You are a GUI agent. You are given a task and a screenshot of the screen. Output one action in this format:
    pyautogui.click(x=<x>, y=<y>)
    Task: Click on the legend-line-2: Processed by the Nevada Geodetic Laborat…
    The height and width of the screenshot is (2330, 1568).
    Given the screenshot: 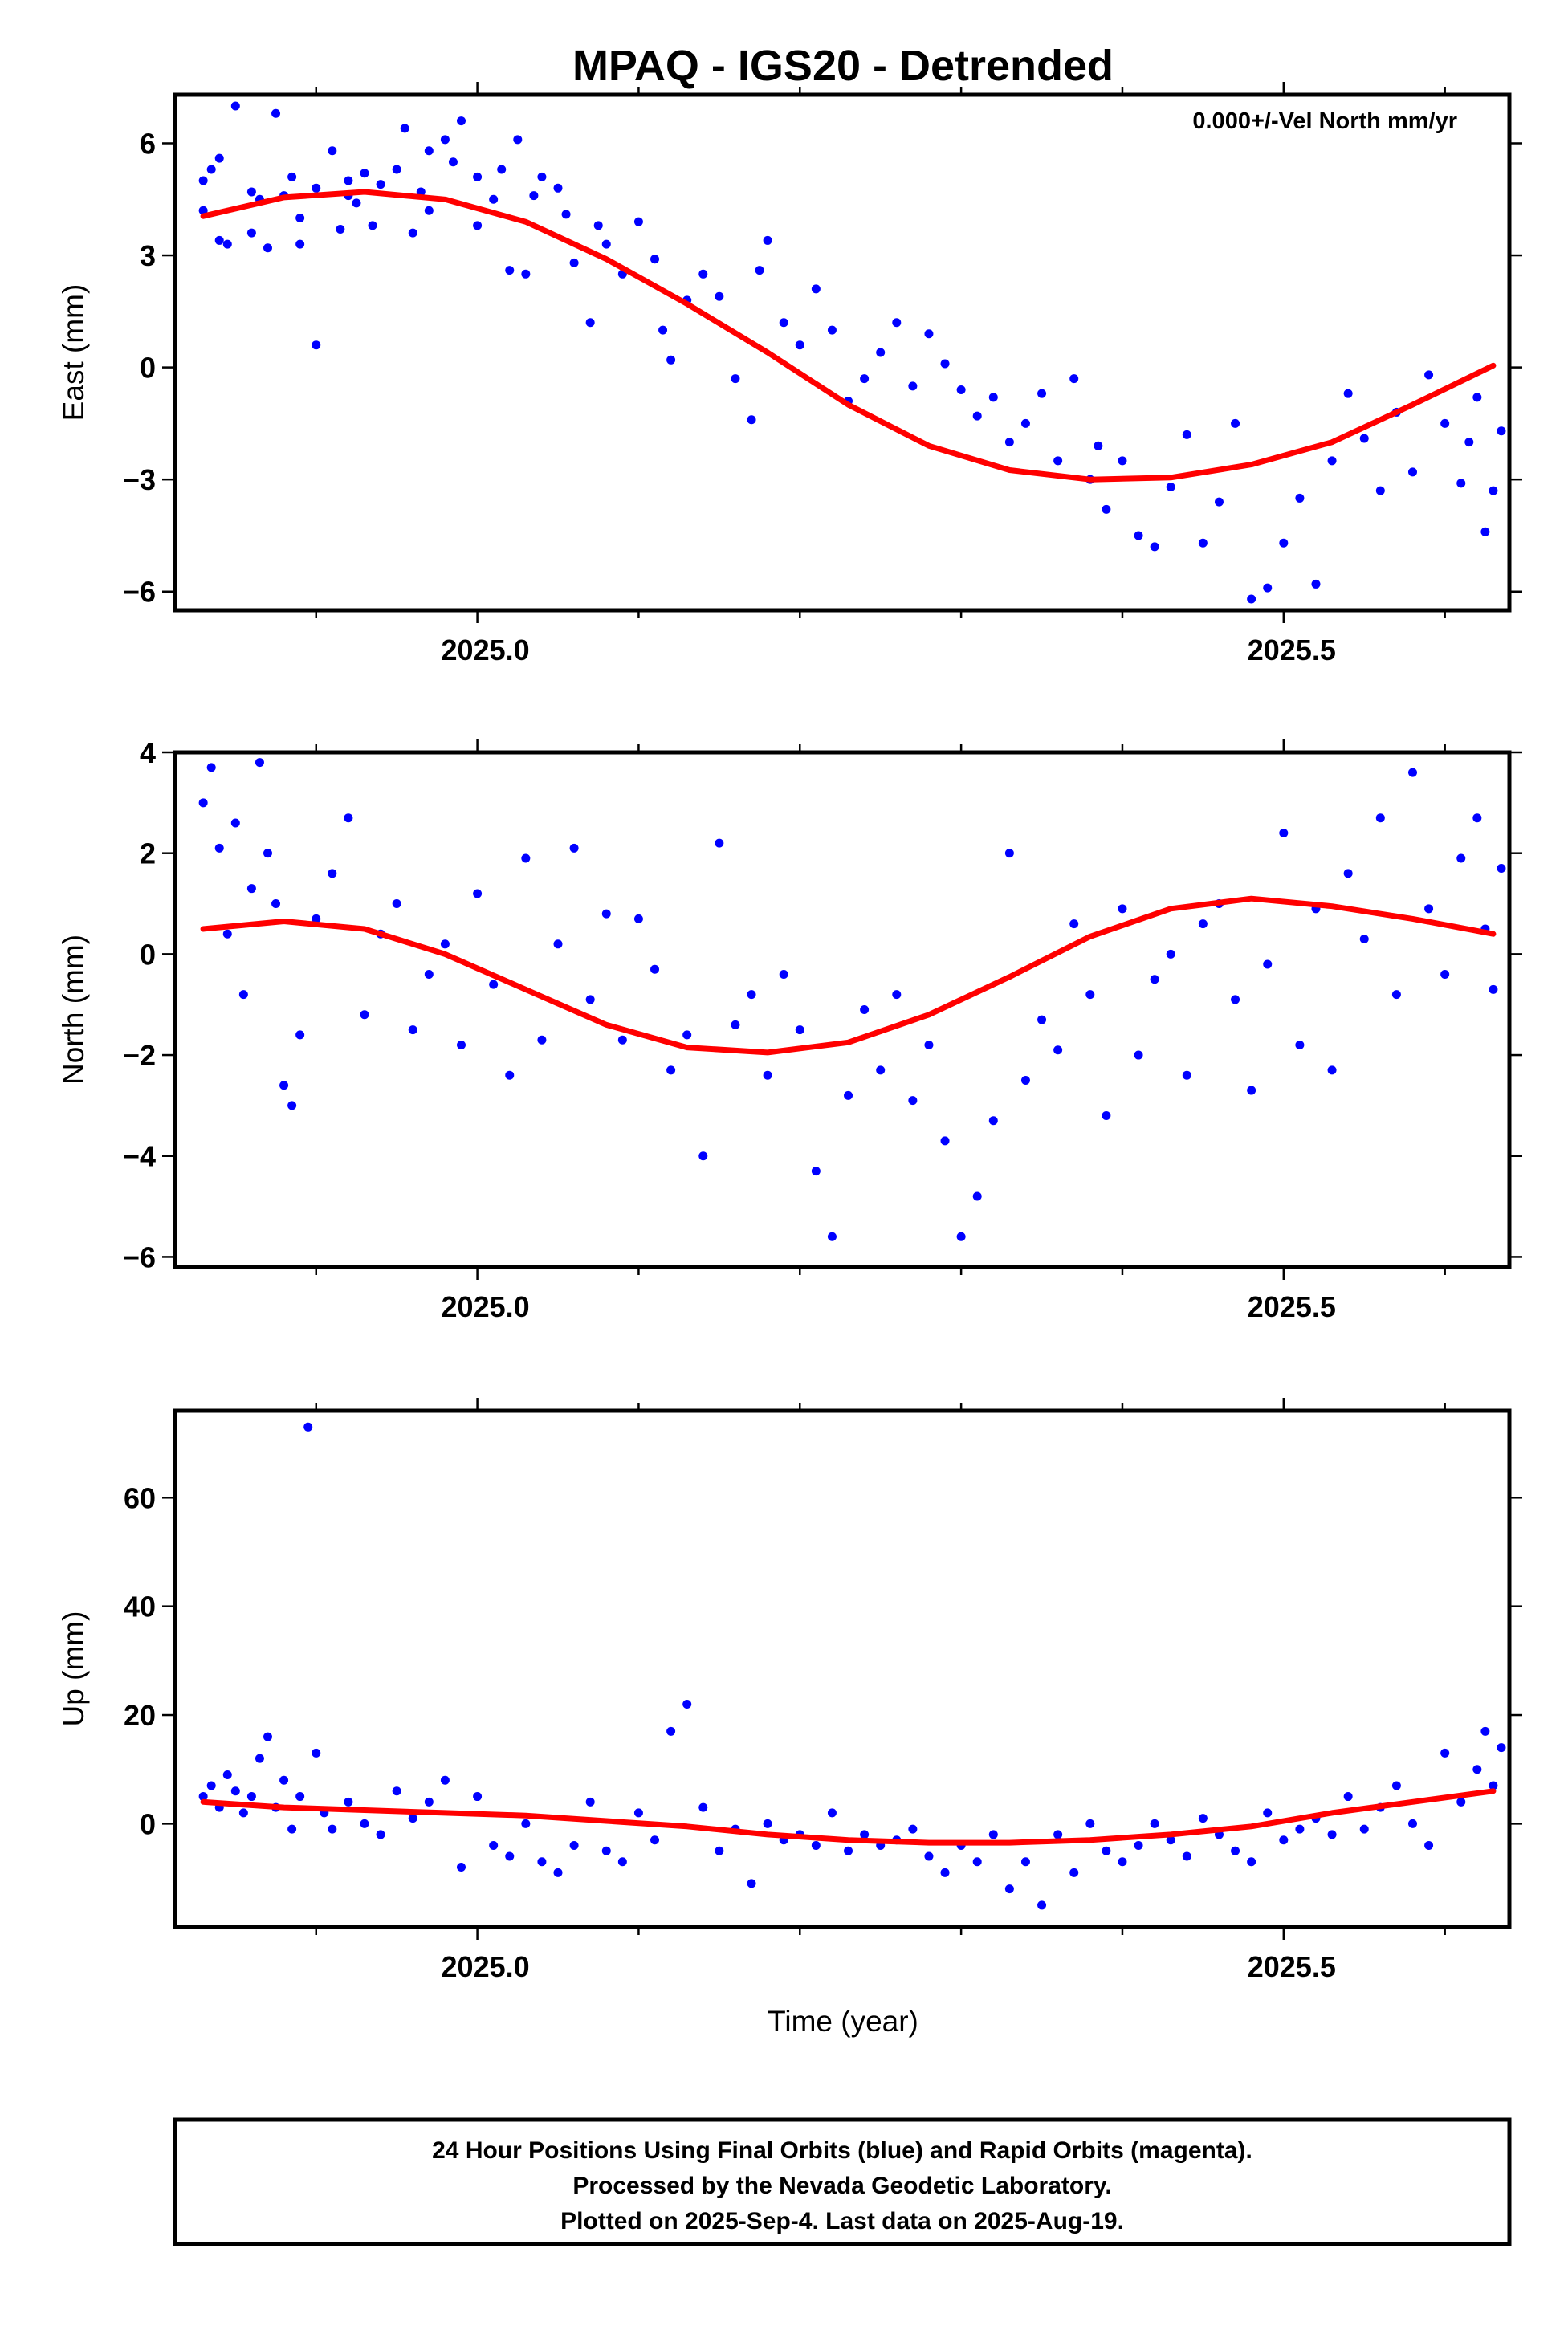 What is the action you would take?
    pyautogui.click(x=841, y=2186)
    